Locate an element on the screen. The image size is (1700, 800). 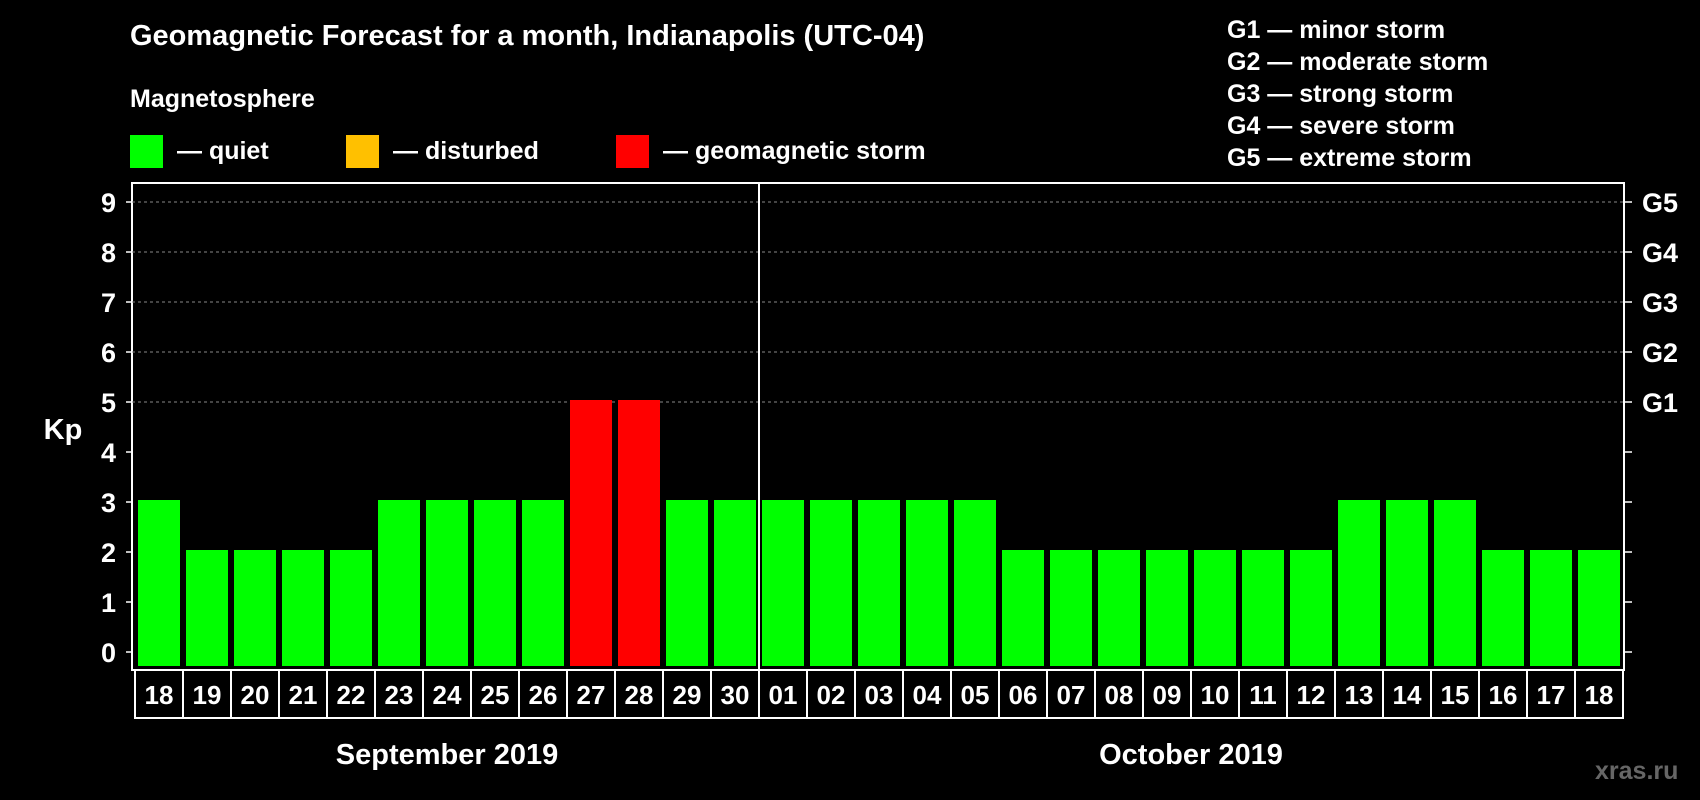
y-tick-label: 2 is located at coordinates (108, 553).